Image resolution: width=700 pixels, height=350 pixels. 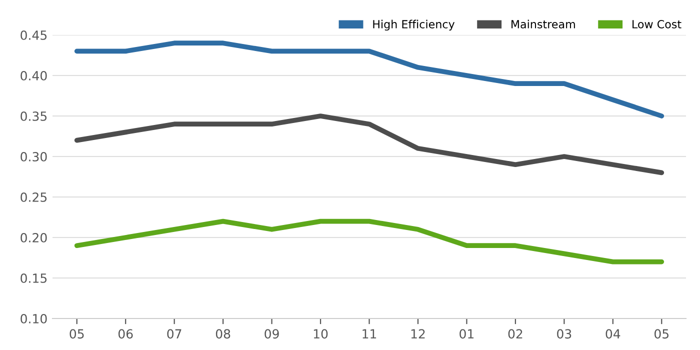 I want to click on y-tick-label: 0.15, so click(x=33, y=278).